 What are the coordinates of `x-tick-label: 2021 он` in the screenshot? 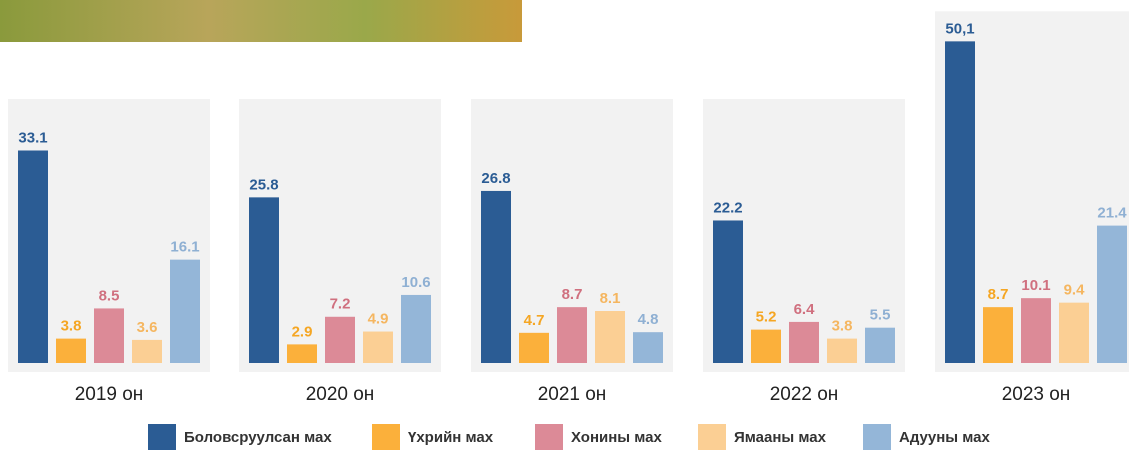 It's located at (572, 394).